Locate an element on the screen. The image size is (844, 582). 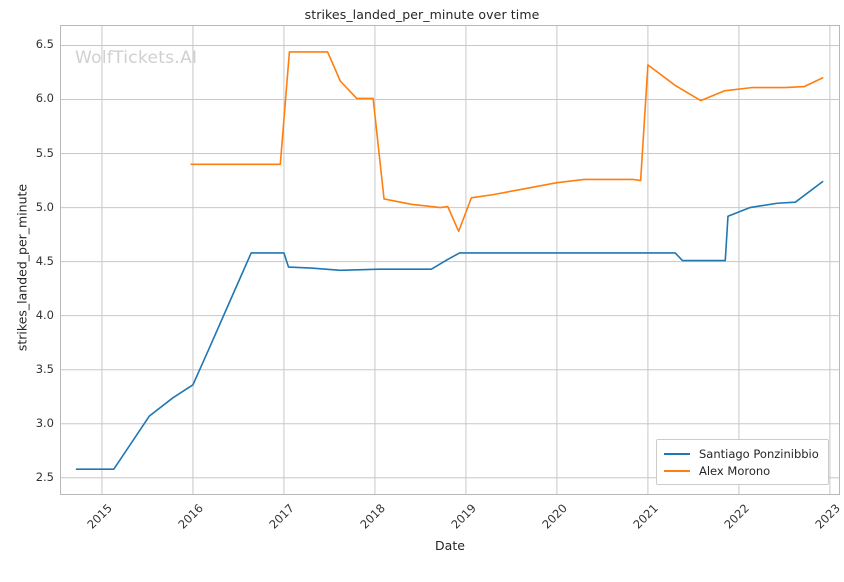
chart-title: strikes_landed_per_minute over time is located at coordinates (422, 14).